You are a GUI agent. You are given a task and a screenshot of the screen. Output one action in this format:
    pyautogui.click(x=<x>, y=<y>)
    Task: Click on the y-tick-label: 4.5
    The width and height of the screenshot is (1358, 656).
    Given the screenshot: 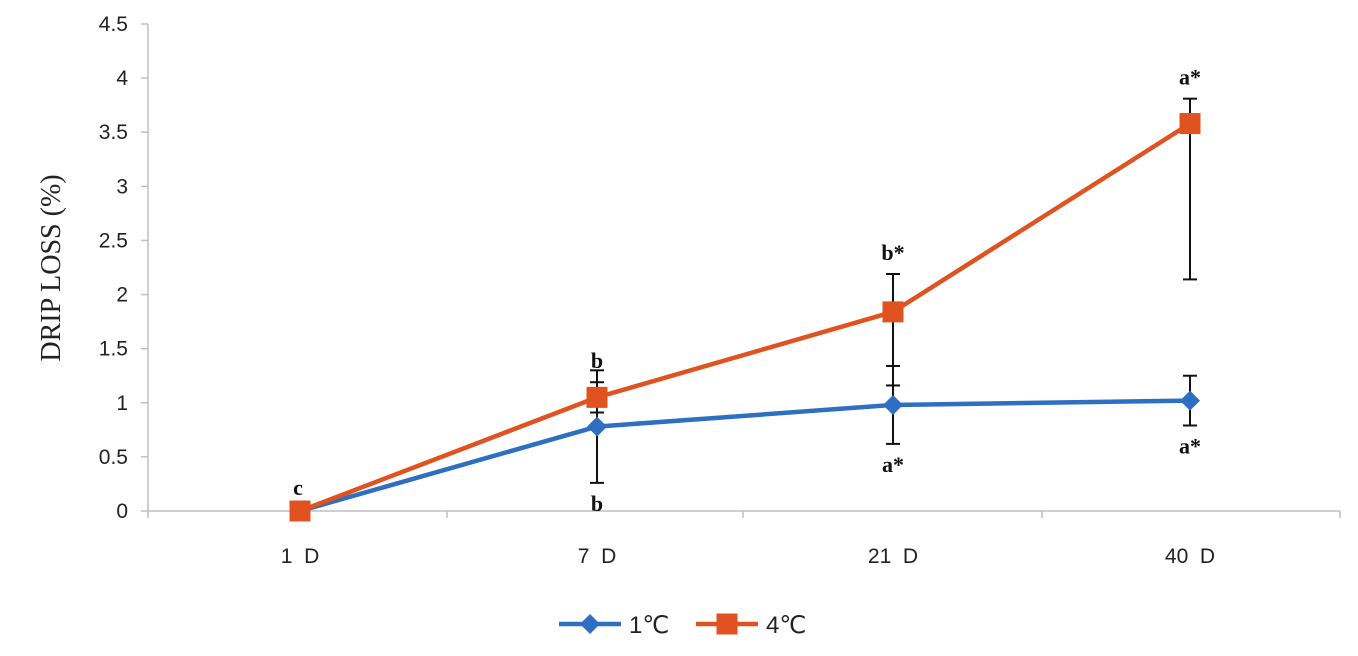 What is the action you would take?
    pyautogui.click(x=113, y=24)
    